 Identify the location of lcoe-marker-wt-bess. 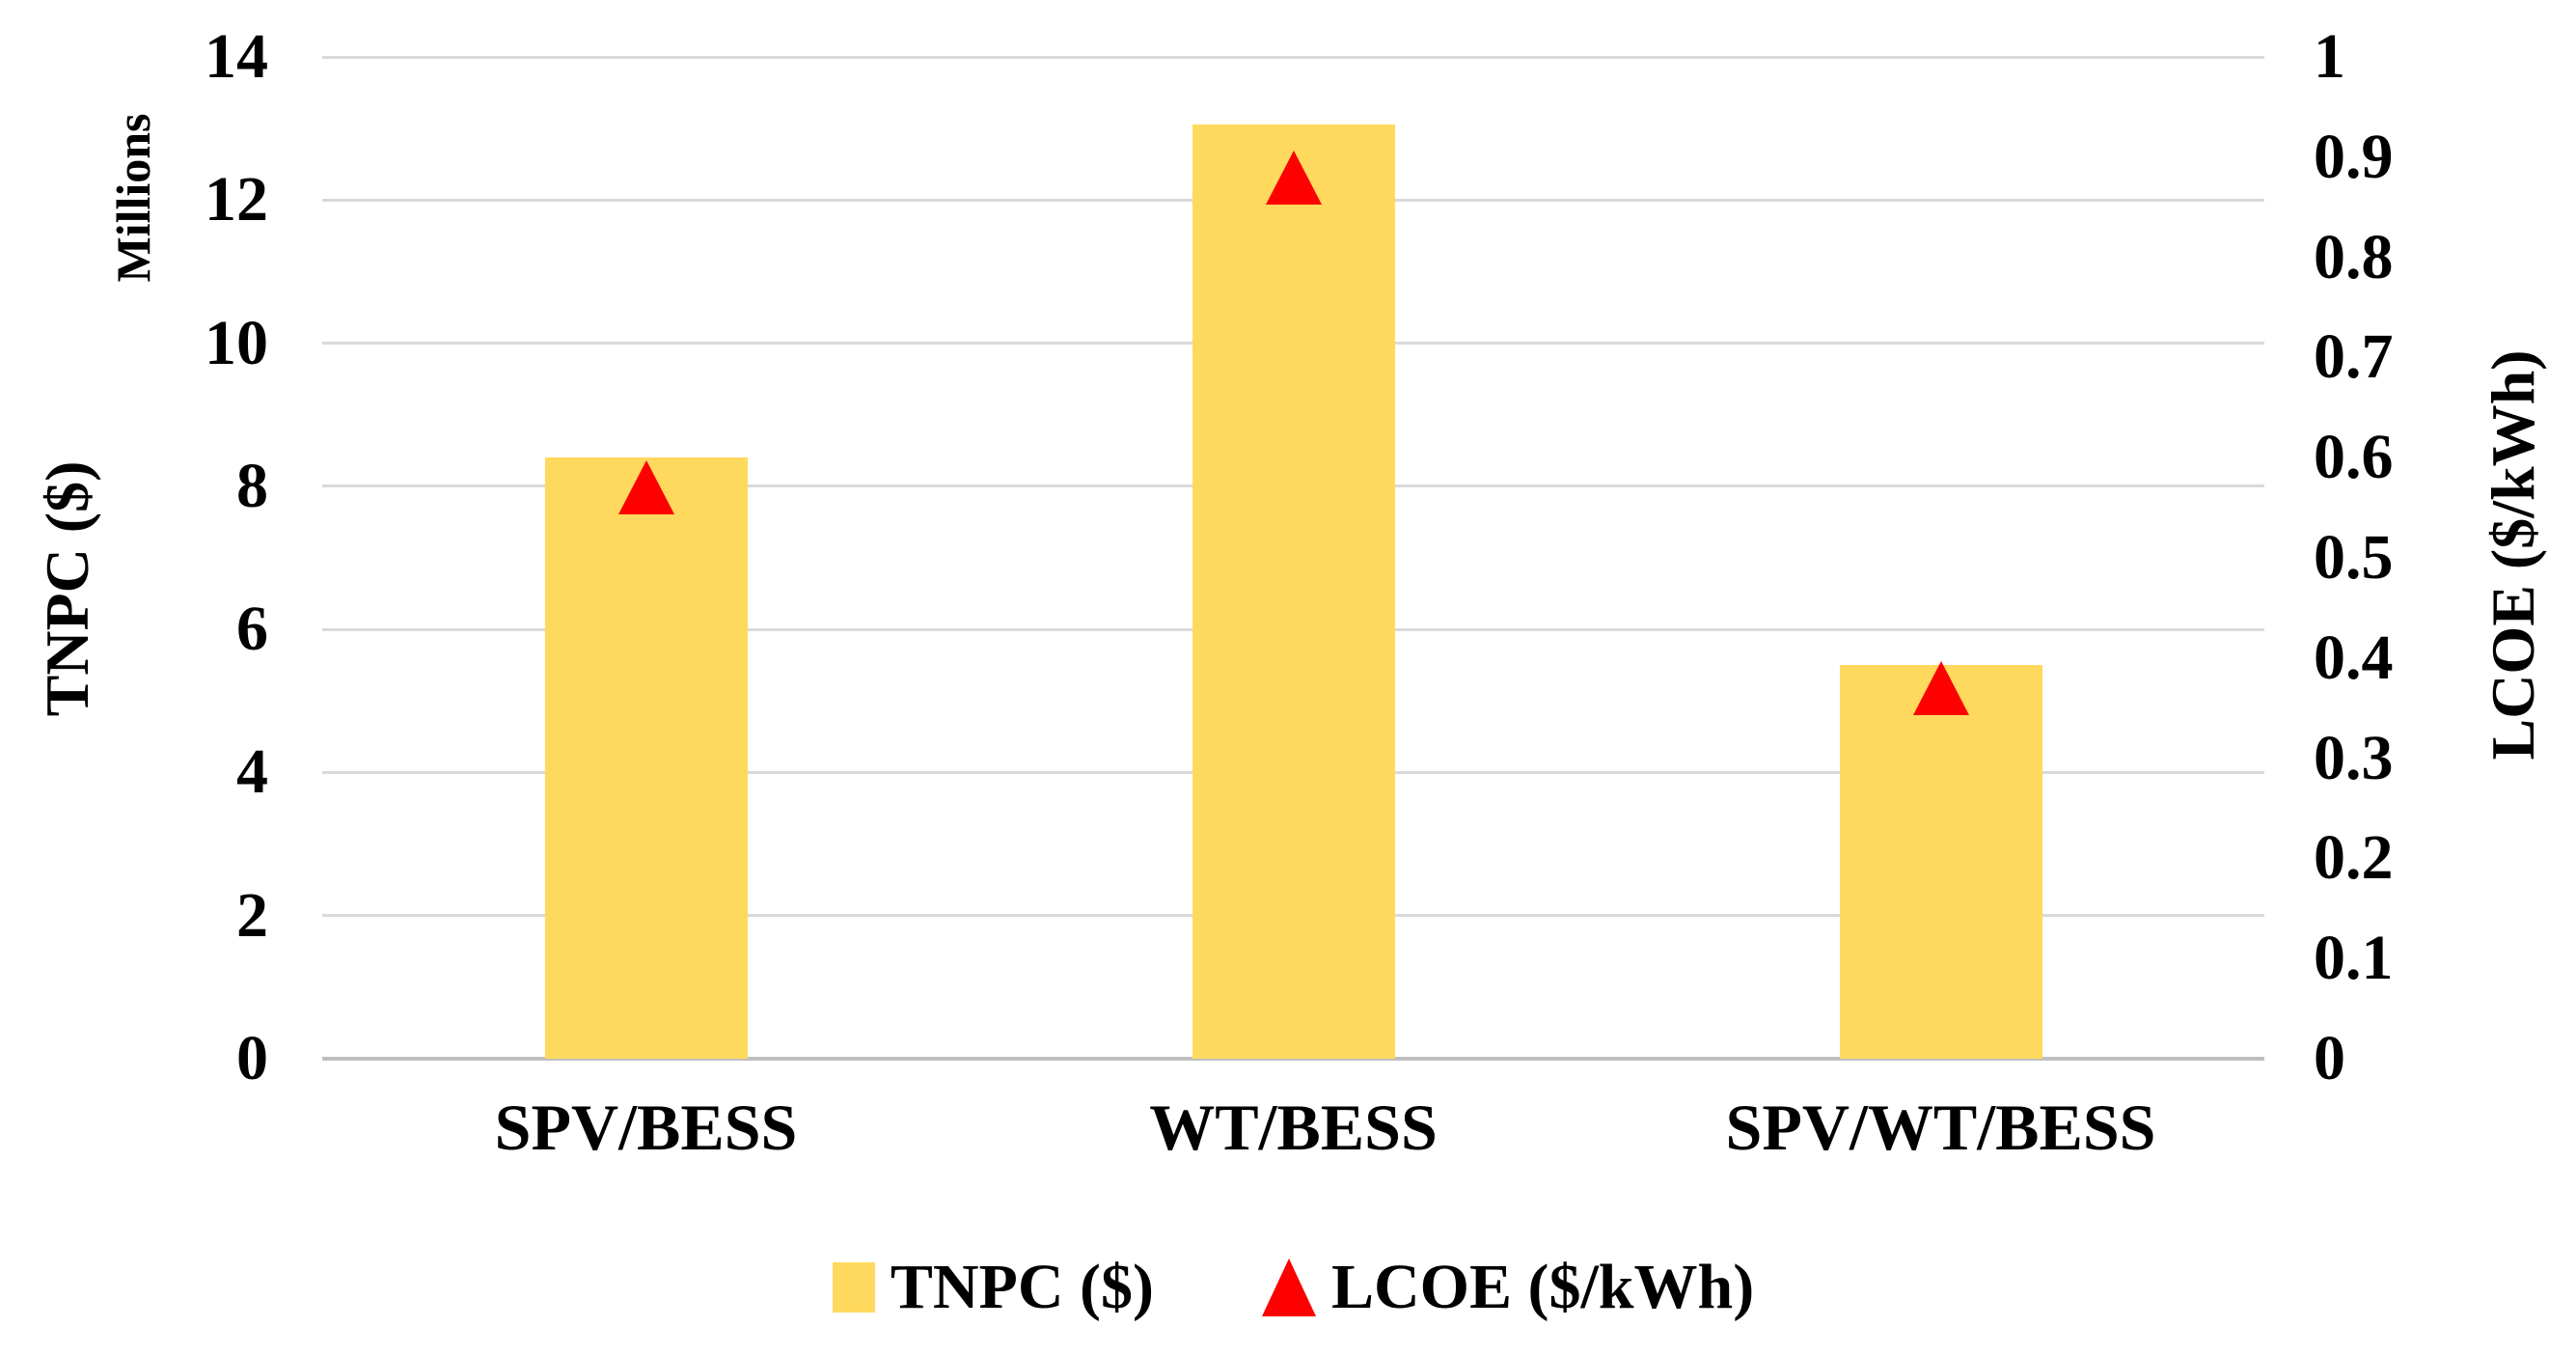
(1294, 178).